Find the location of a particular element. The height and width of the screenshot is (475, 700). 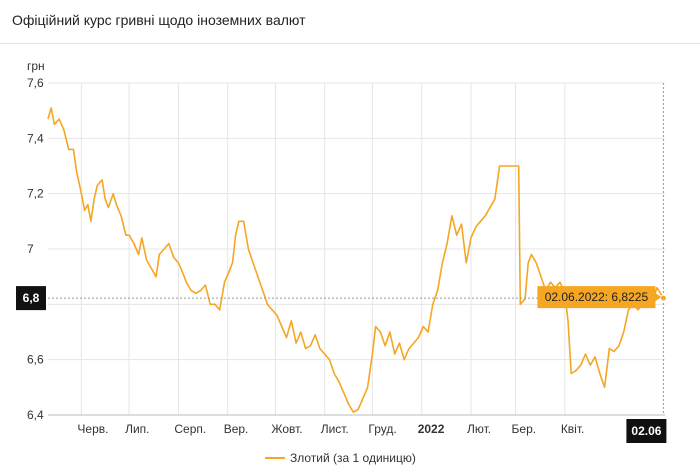

x-tick-label: Вер. is located at coordinates (236, 429).